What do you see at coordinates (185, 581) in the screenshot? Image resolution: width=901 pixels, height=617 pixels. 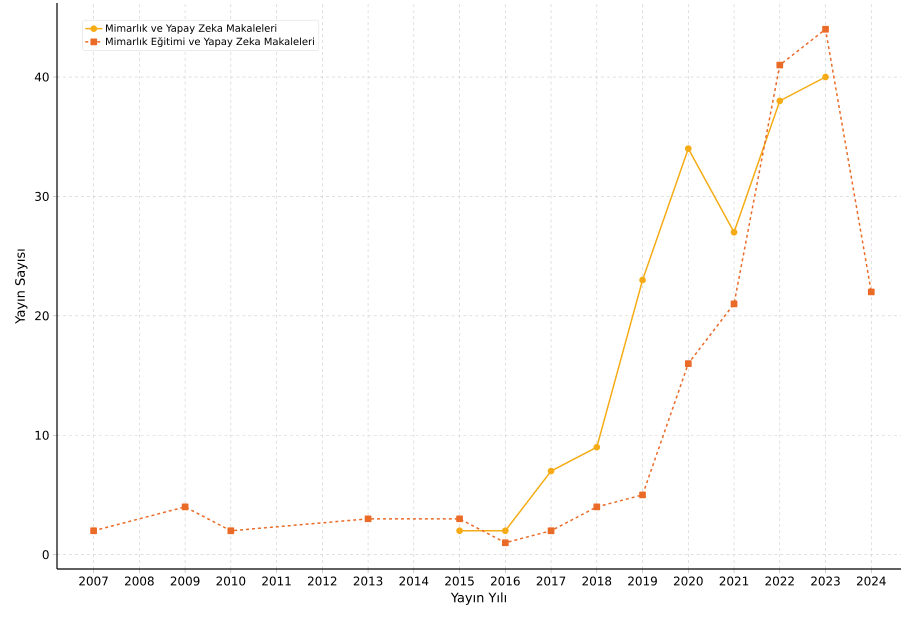 I see `x-tick-label: 2009` at bounding box center [185, 581].